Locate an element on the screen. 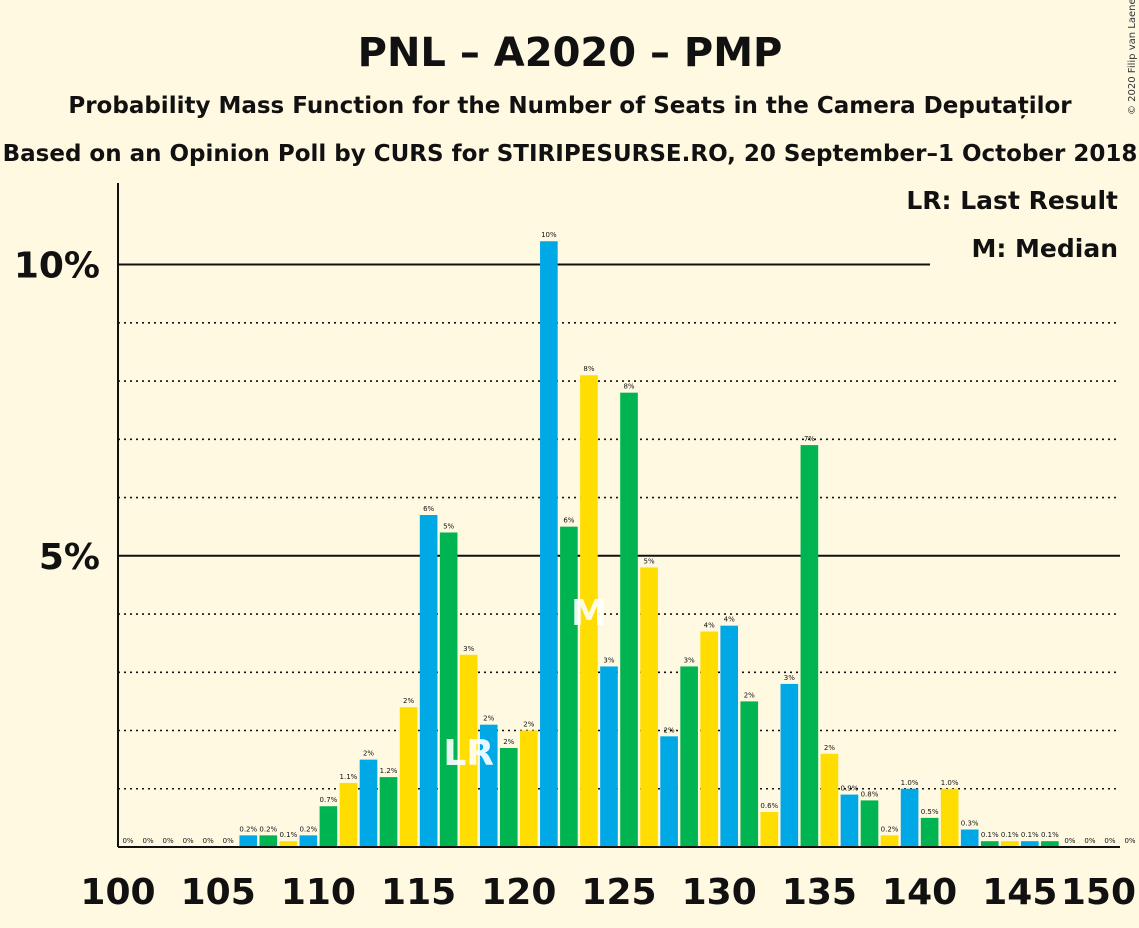  bar-label-113: 1.2% is located at coordinates (389, 771).